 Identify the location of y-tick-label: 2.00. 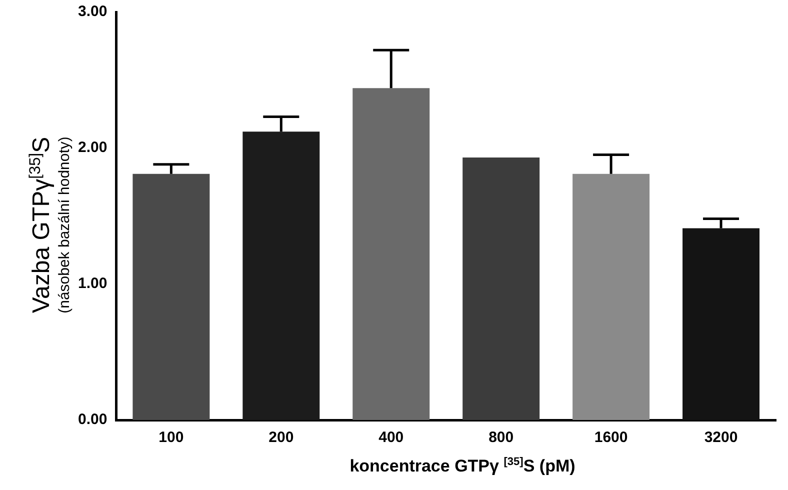
(93, 147).